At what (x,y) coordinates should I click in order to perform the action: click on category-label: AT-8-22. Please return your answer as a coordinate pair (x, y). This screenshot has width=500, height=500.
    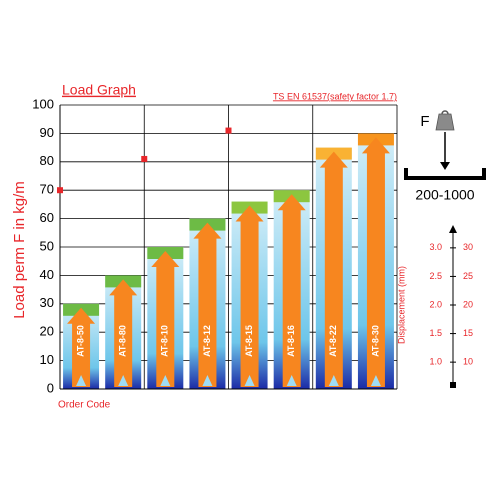
    Looking at the image, I should click on (333, 341).